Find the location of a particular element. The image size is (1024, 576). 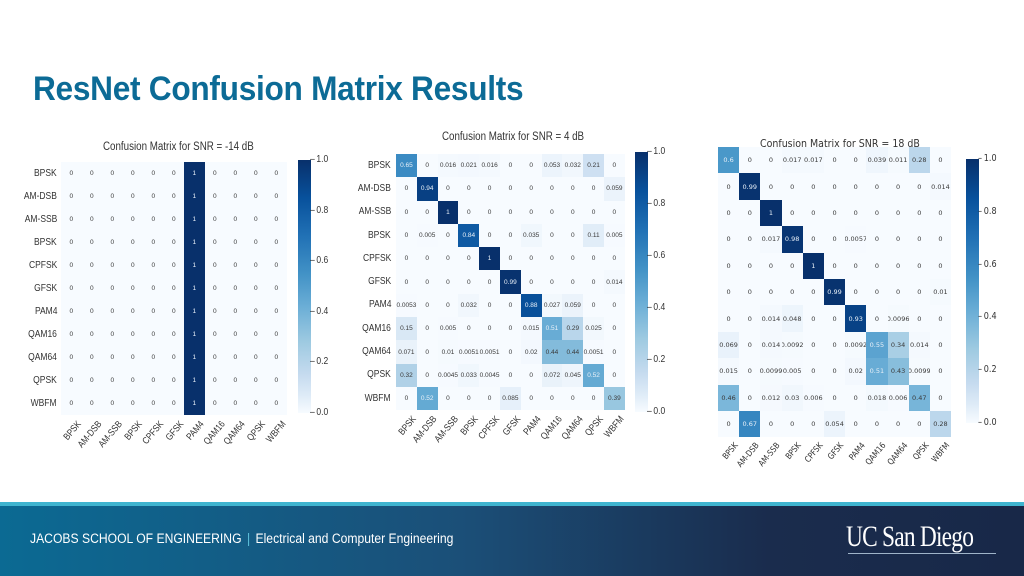

matrix-cell: 0.11 is located at coordinates (593, 235).